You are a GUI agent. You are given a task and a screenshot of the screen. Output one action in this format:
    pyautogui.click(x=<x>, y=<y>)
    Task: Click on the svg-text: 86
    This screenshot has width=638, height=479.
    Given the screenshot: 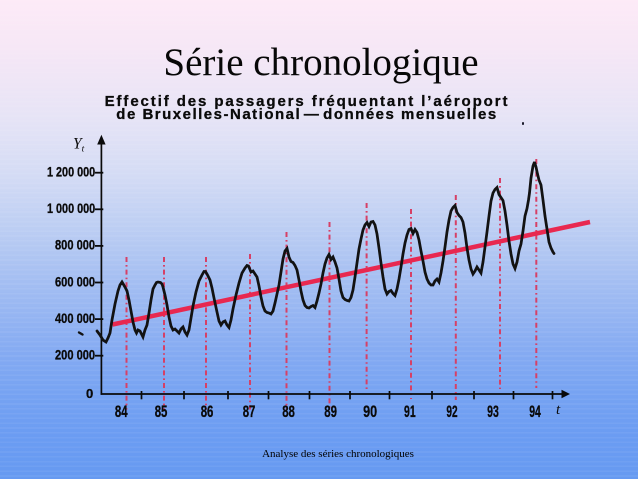 What is the action you would take?
    pyautogui.click(x=207, y=412)
    